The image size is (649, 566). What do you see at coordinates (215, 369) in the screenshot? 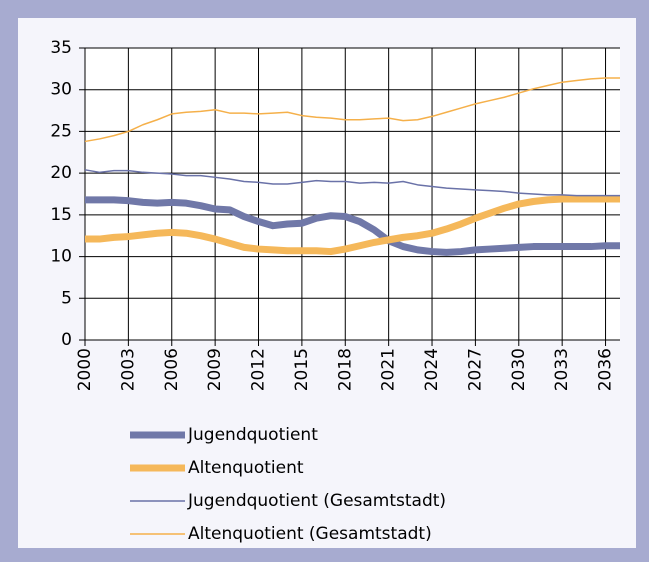
I see `x-tick-label: 2009` at bounding box center [215, 369].